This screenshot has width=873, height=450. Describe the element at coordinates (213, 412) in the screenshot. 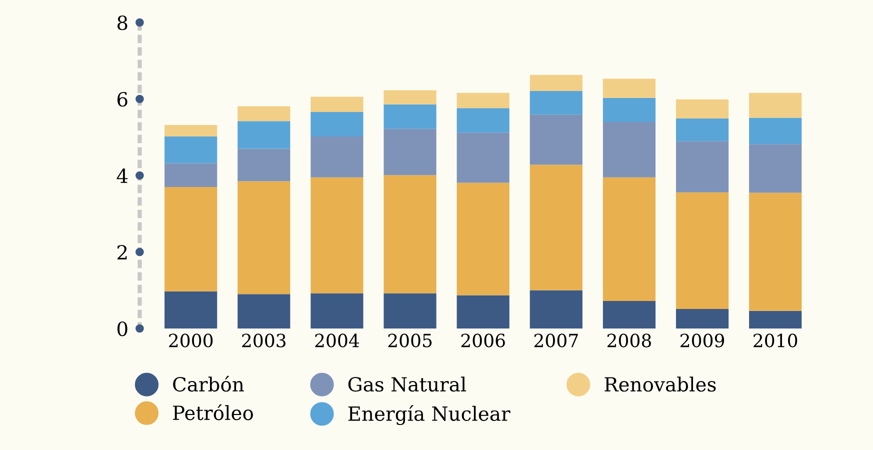

I see `legend-label: Petróleo` at that location.